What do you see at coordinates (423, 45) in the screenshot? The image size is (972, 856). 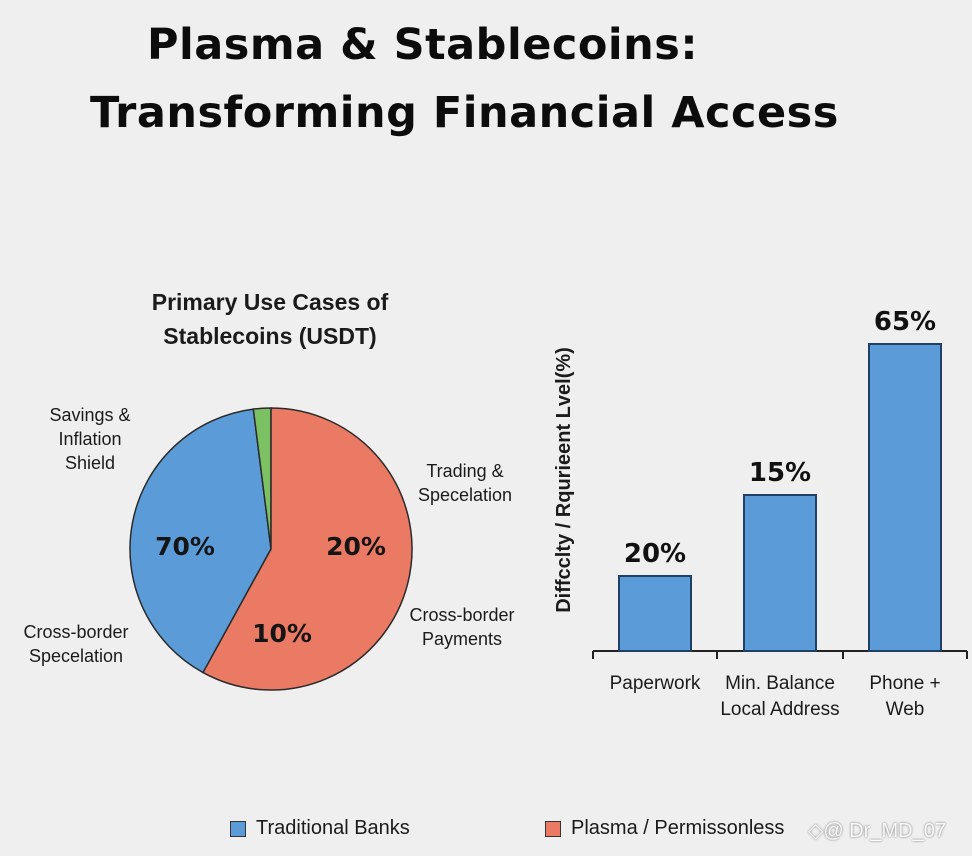 I see `main-title-line-1: Plasma & Stablecoins:` at bounding box center [423, 45].